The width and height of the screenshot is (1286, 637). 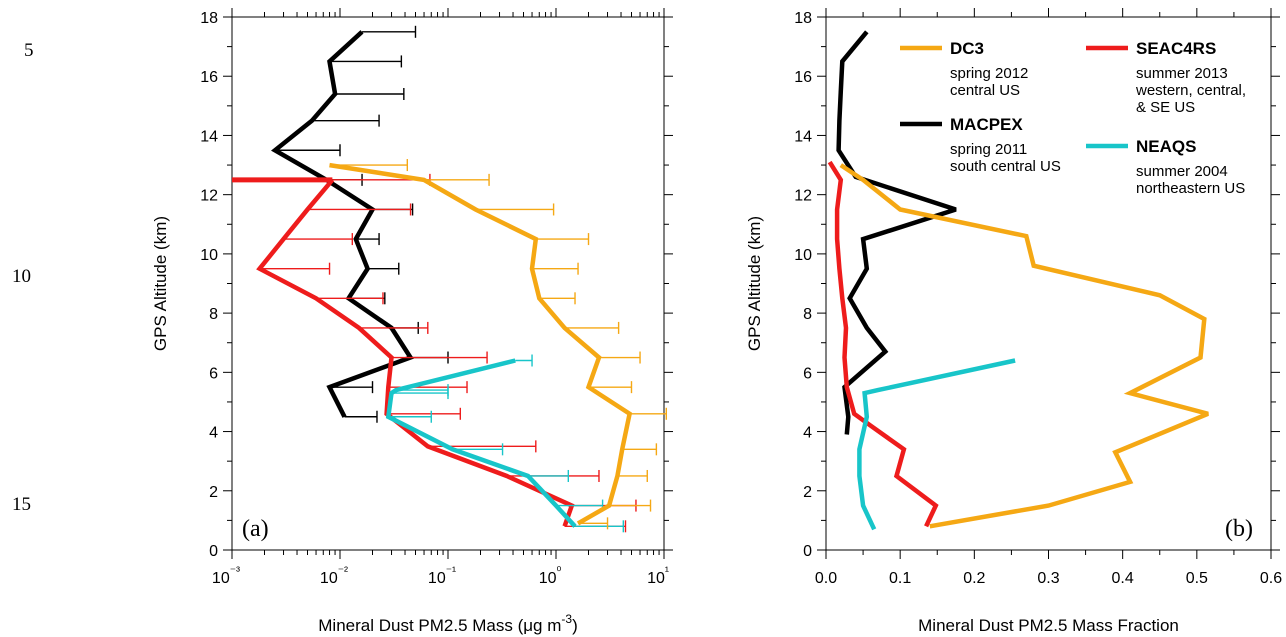 What do you see at coordinates (1176, 48) in the screenshot?
I see `legend-name: SEAC4RS` at bounding box center [1176, 48].